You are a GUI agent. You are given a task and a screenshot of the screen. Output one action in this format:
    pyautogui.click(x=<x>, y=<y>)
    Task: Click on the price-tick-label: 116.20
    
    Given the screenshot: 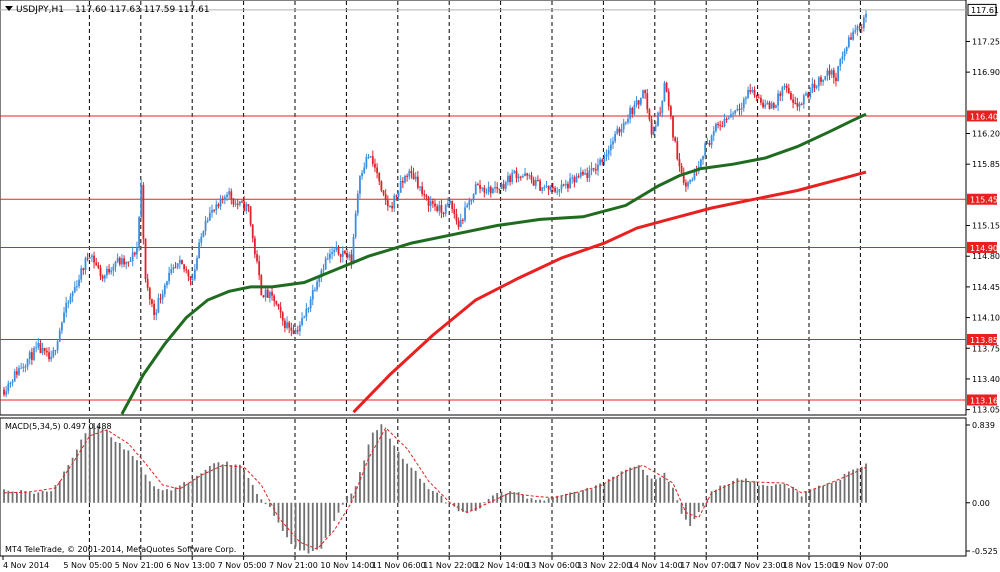 What is the action you would take?
    pyautogui.click(x=986, y=133)
    